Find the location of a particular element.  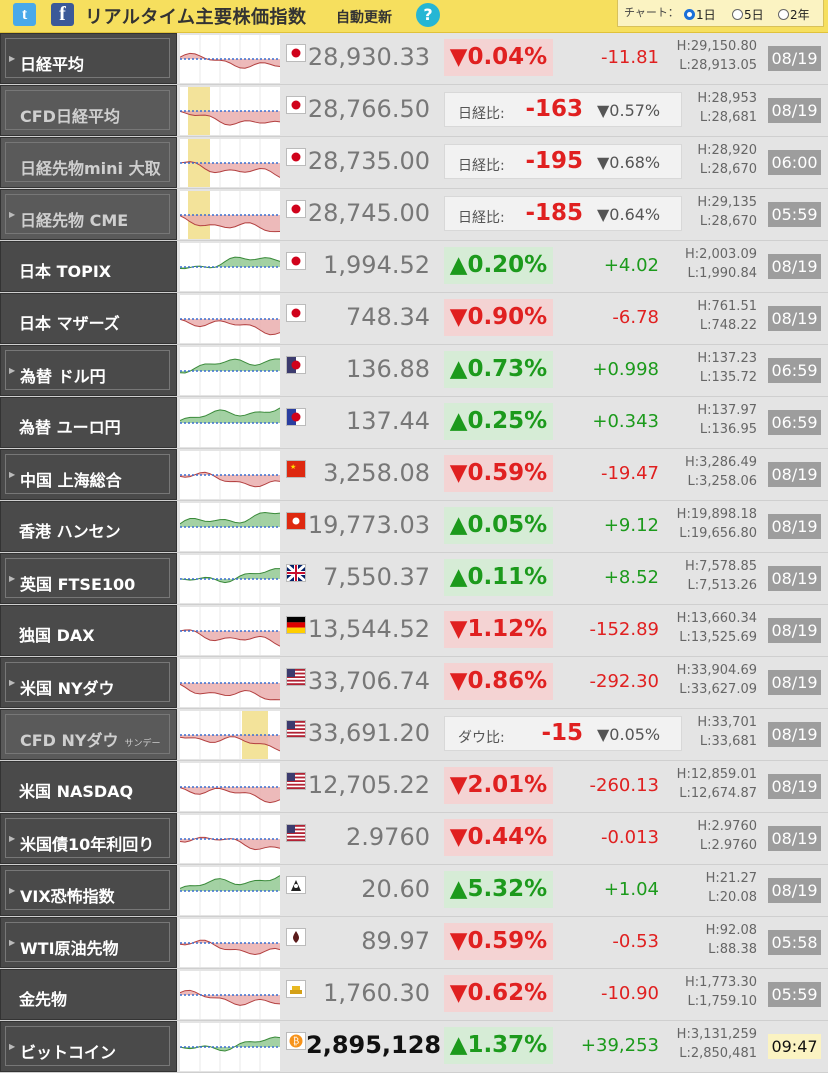

index-name-cell: 日経先物mini 大取 is located at coordinates (88, 162).